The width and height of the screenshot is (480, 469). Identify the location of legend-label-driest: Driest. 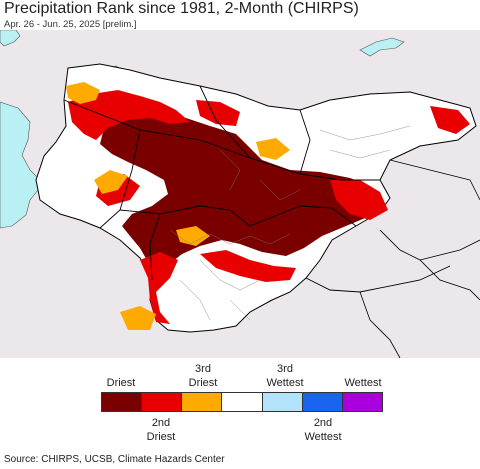
(121, 383).